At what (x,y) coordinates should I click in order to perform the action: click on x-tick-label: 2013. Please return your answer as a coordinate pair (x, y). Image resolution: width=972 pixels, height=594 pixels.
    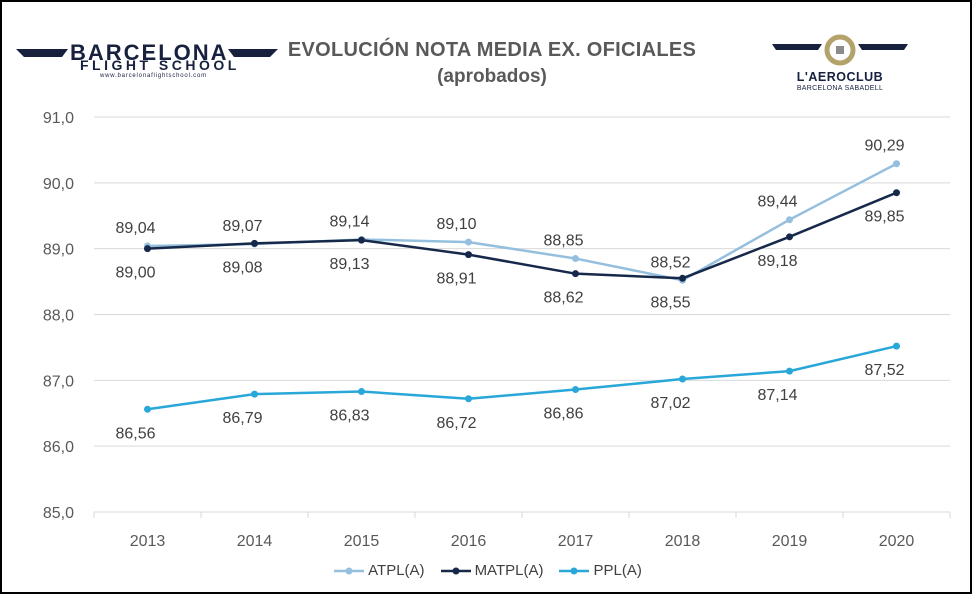
    Looking at the image, I should click on (148, 541).